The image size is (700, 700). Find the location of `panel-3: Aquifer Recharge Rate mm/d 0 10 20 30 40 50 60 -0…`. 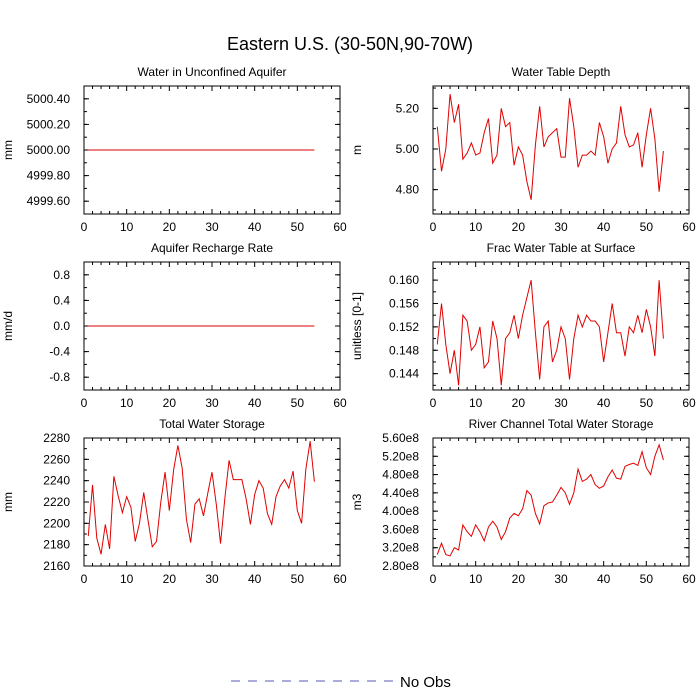

panel-3: Aquifer Recharge Rate mm/d 0 10 20 30 40 50 60 -0… is located at coordinates (174, 325).